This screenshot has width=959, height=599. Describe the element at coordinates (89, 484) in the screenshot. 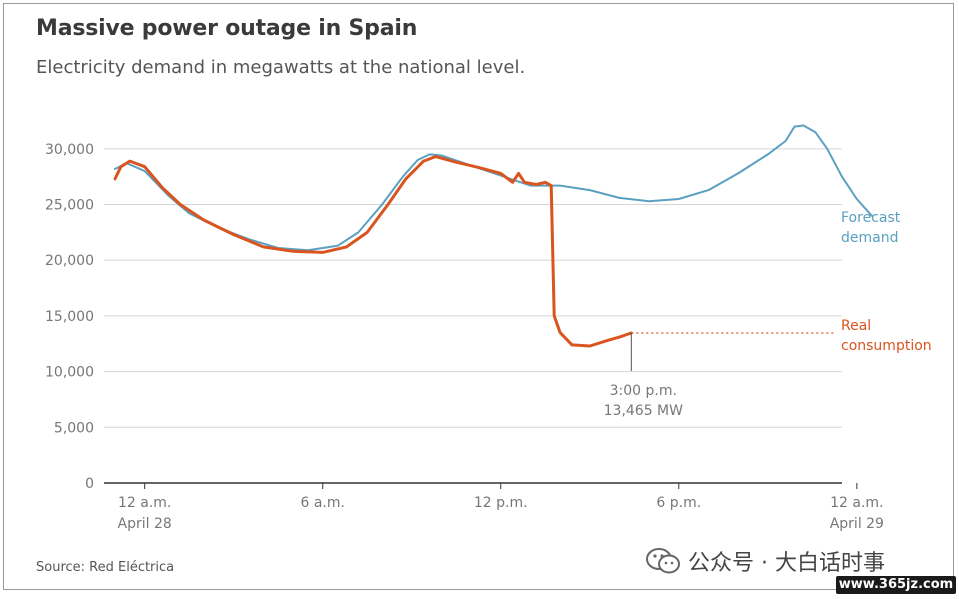

I see `y-tick-label: 0` at that location.